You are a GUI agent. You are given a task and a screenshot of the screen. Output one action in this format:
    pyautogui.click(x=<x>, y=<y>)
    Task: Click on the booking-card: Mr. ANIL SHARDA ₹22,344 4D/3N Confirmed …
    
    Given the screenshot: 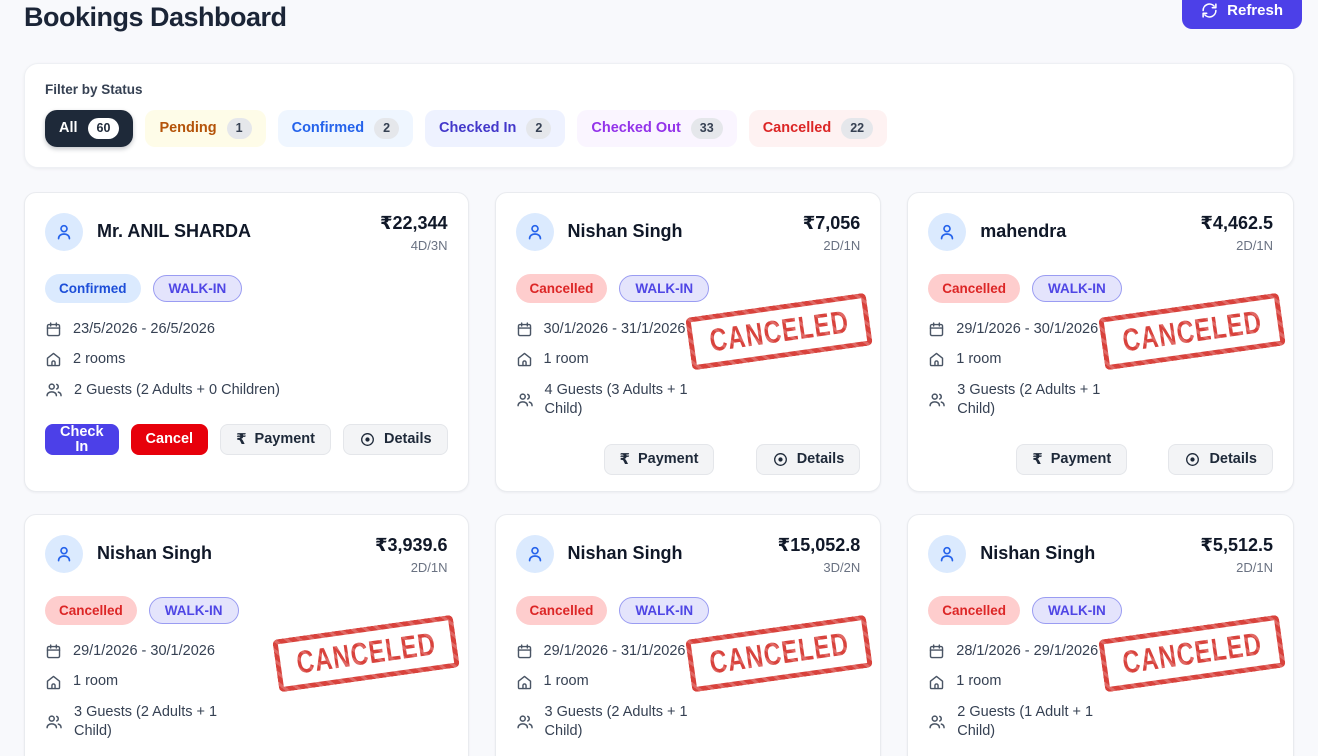 What is the action you would take?
    pyautogui.click(x=246, y=341)
    